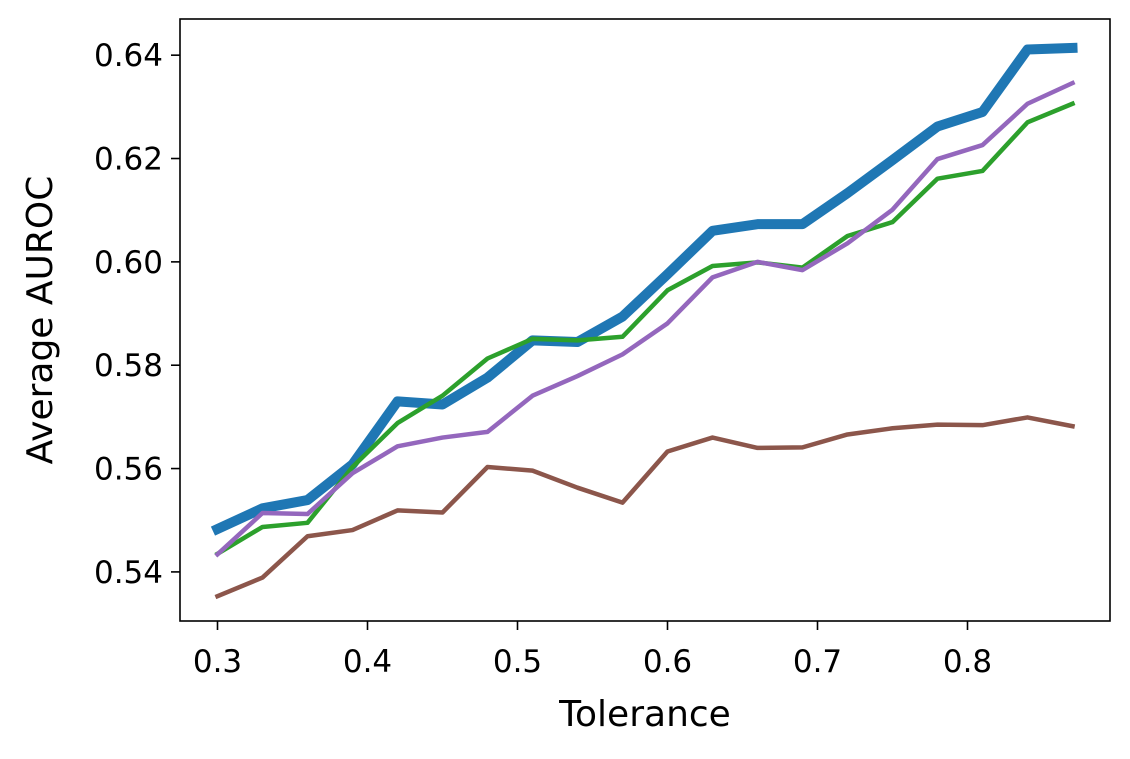 The image size is (1130, 759). Describe the element at coordinates (367, 662) in the screenshot. I see `x-tick-label: 0.4` at that location.